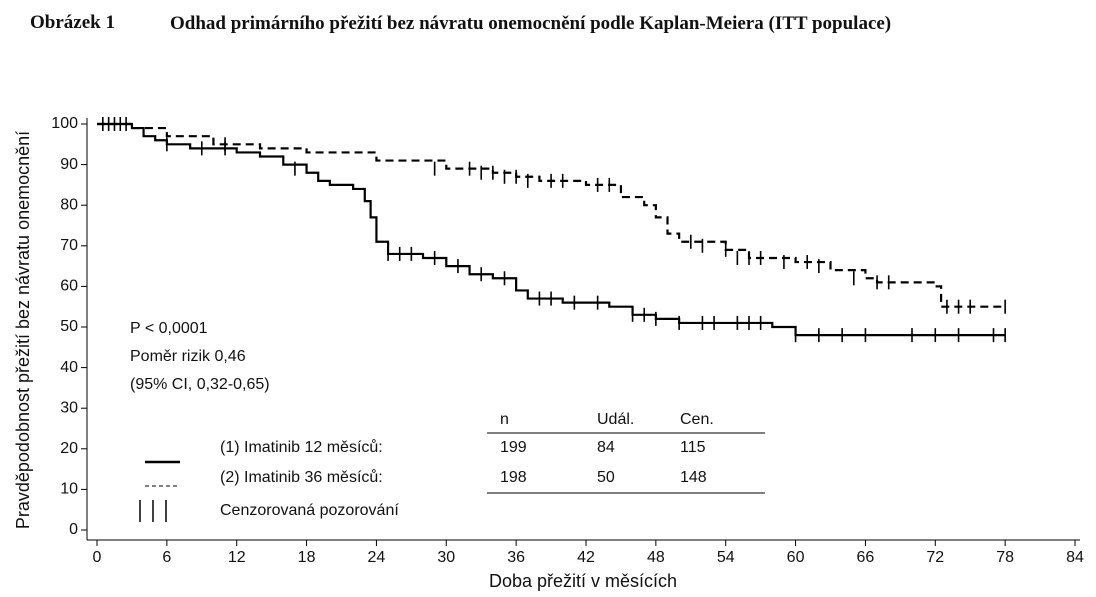  What do you see at coordinates (1005, 557) in the screenshot?
I see `x-tick-label: 78` at bounding box center [1005, 557].